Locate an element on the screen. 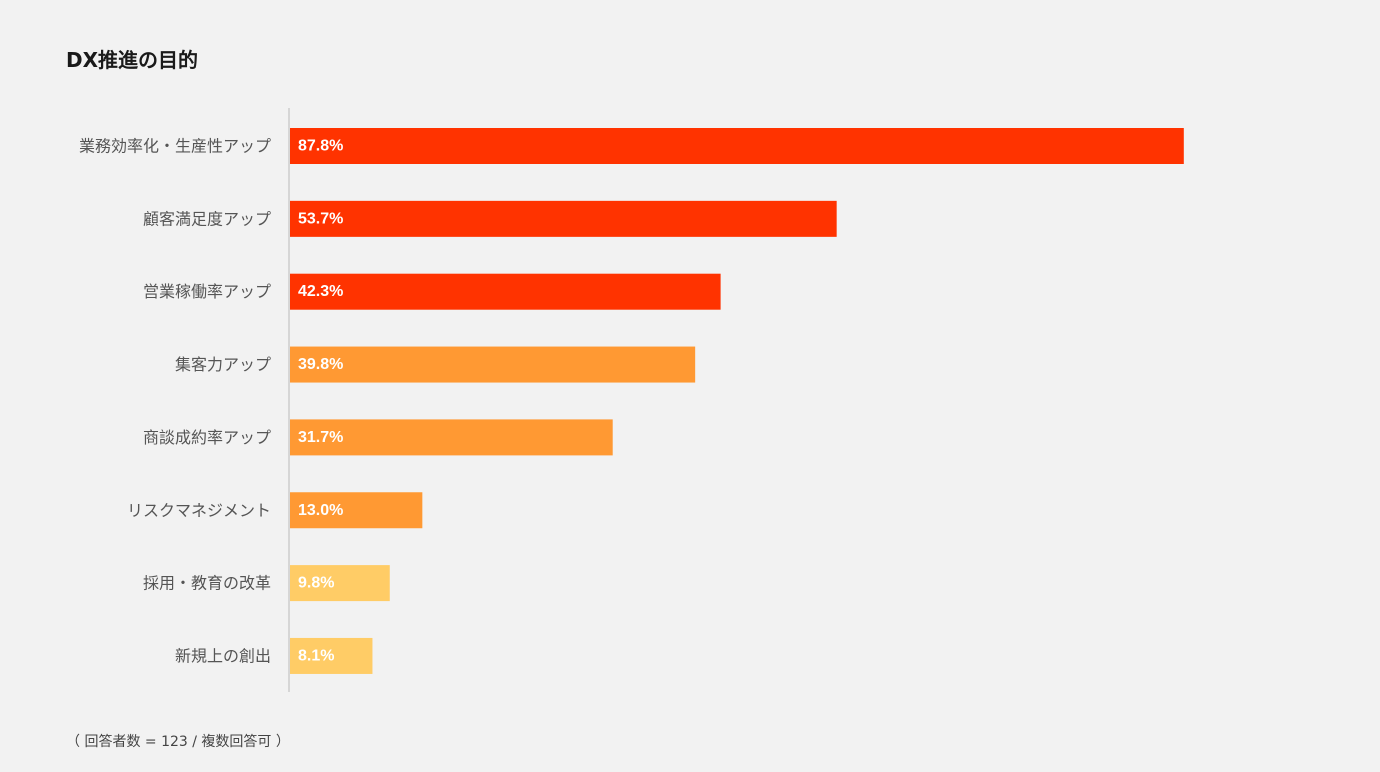  category-label: 営業稼働率アップ is located at coordinates (207, 291).